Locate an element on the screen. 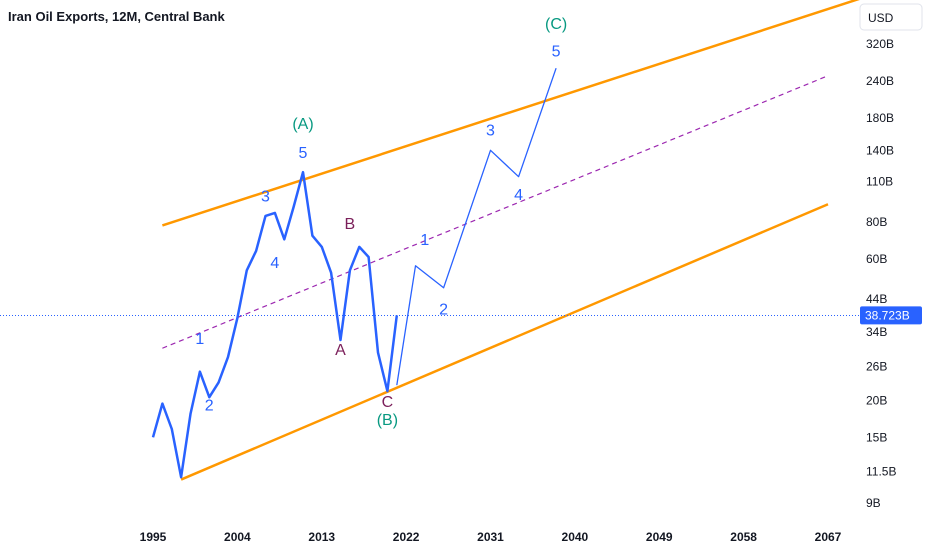 The width and height of the screenshot is (932, 550). y-tick-label: 140B is located at coordinates (880, 150).